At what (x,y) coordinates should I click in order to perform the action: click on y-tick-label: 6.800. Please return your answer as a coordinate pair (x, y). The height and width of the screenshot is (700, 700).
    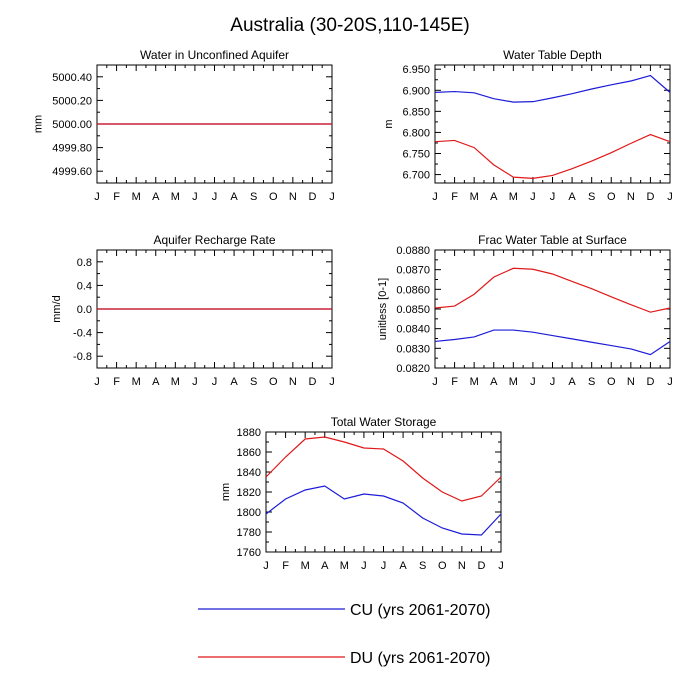
    Looking at the image, I should click on (416, 133).